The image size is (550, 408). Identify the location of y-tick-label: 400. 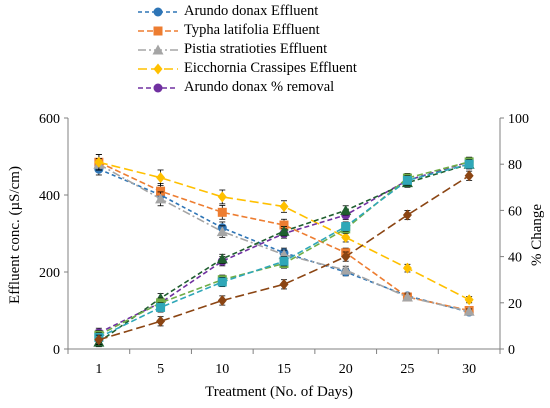
(49, 196).